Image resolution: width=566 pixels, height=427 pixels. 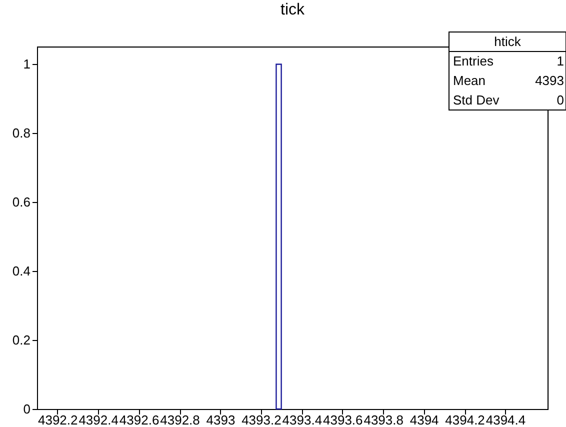 I want to click on y-tick-label: 1, so click(x=26, y=64).